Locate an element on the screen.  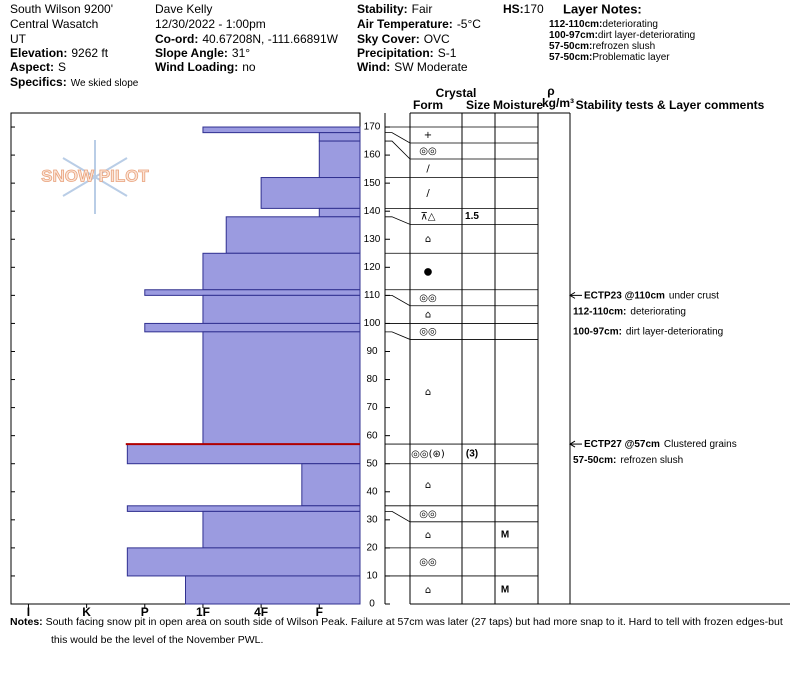
test-note: Clustered grains is located at coordinates (700, 444).